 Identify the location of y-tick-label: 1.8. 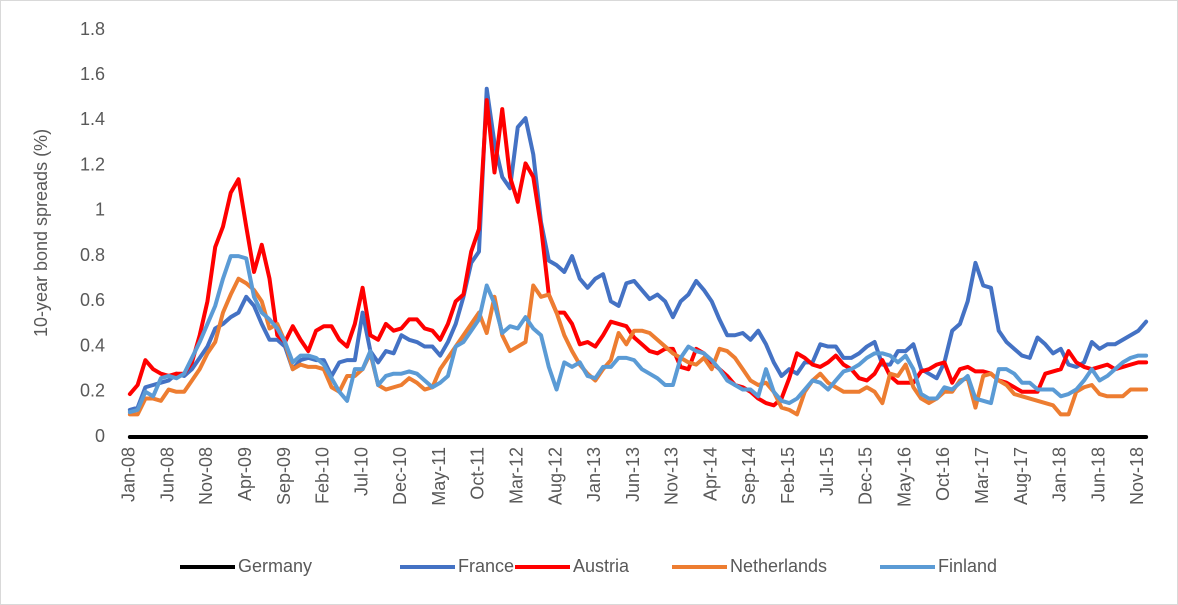
(92, 29).